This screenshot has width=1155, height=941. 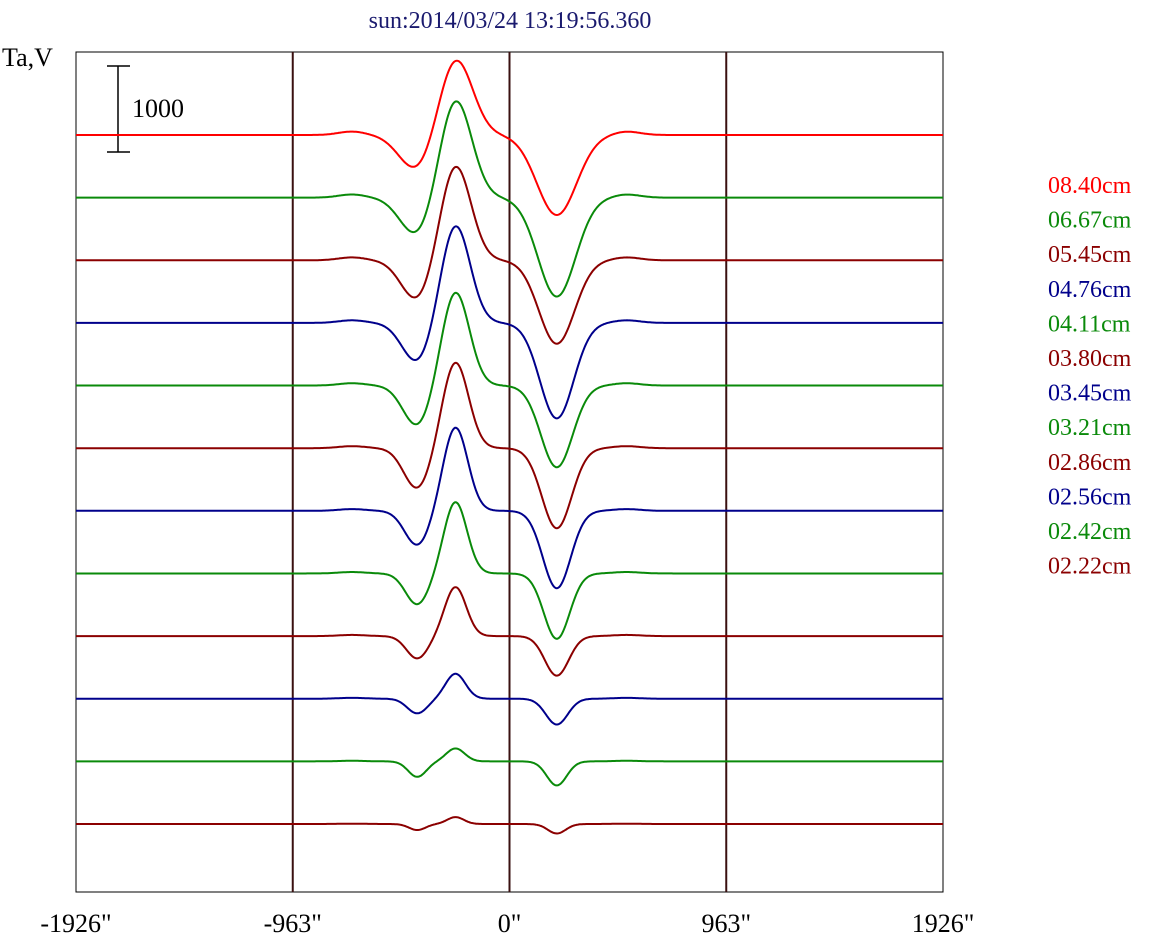 What do you see at coordinates (1090, 497) in the screenshot?
I see `legend-entry-02.56cm: 02.56cm` at bounding box center [1090, 497].